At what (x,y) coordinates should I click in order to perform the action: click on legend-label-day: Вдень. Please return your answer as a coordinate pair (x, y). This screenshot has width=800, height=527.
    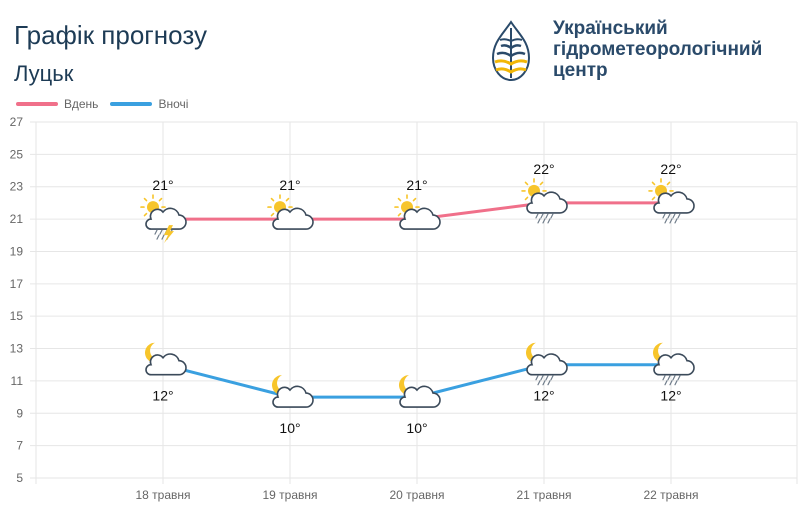
    Looking at the image, I should click on (81, 104).